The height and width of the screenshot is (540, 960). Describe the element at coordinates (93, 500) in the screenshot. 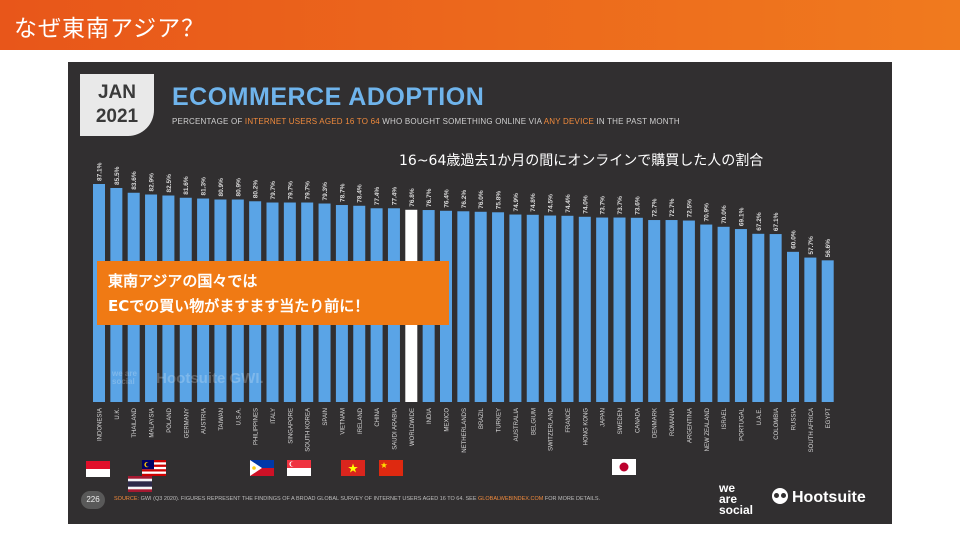

I see `page-number: 226` at that location.